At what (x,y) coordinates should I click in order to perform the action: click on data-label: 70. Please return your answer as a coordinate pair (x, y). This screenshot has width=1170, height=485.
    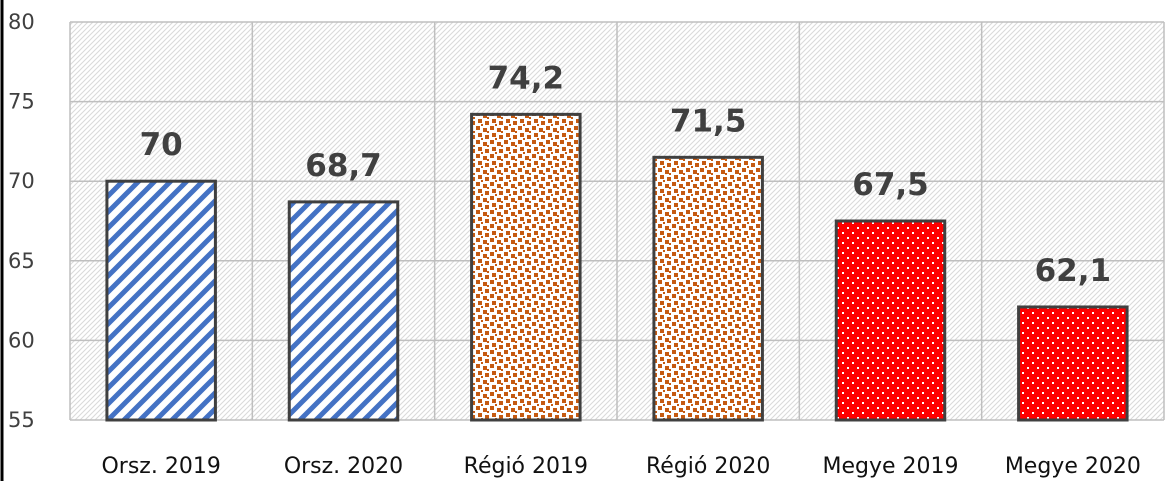
    Looking at the image, I should click on (161, 145).